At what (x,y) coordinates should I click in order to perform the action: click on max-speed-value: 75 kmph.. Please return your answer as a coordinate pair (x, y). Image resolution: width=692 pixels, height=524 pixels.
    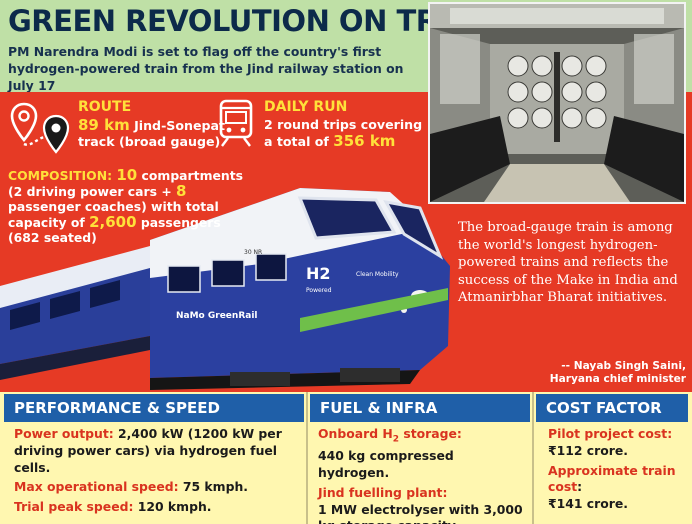
    Looking at the image, I should click on (213, 487).